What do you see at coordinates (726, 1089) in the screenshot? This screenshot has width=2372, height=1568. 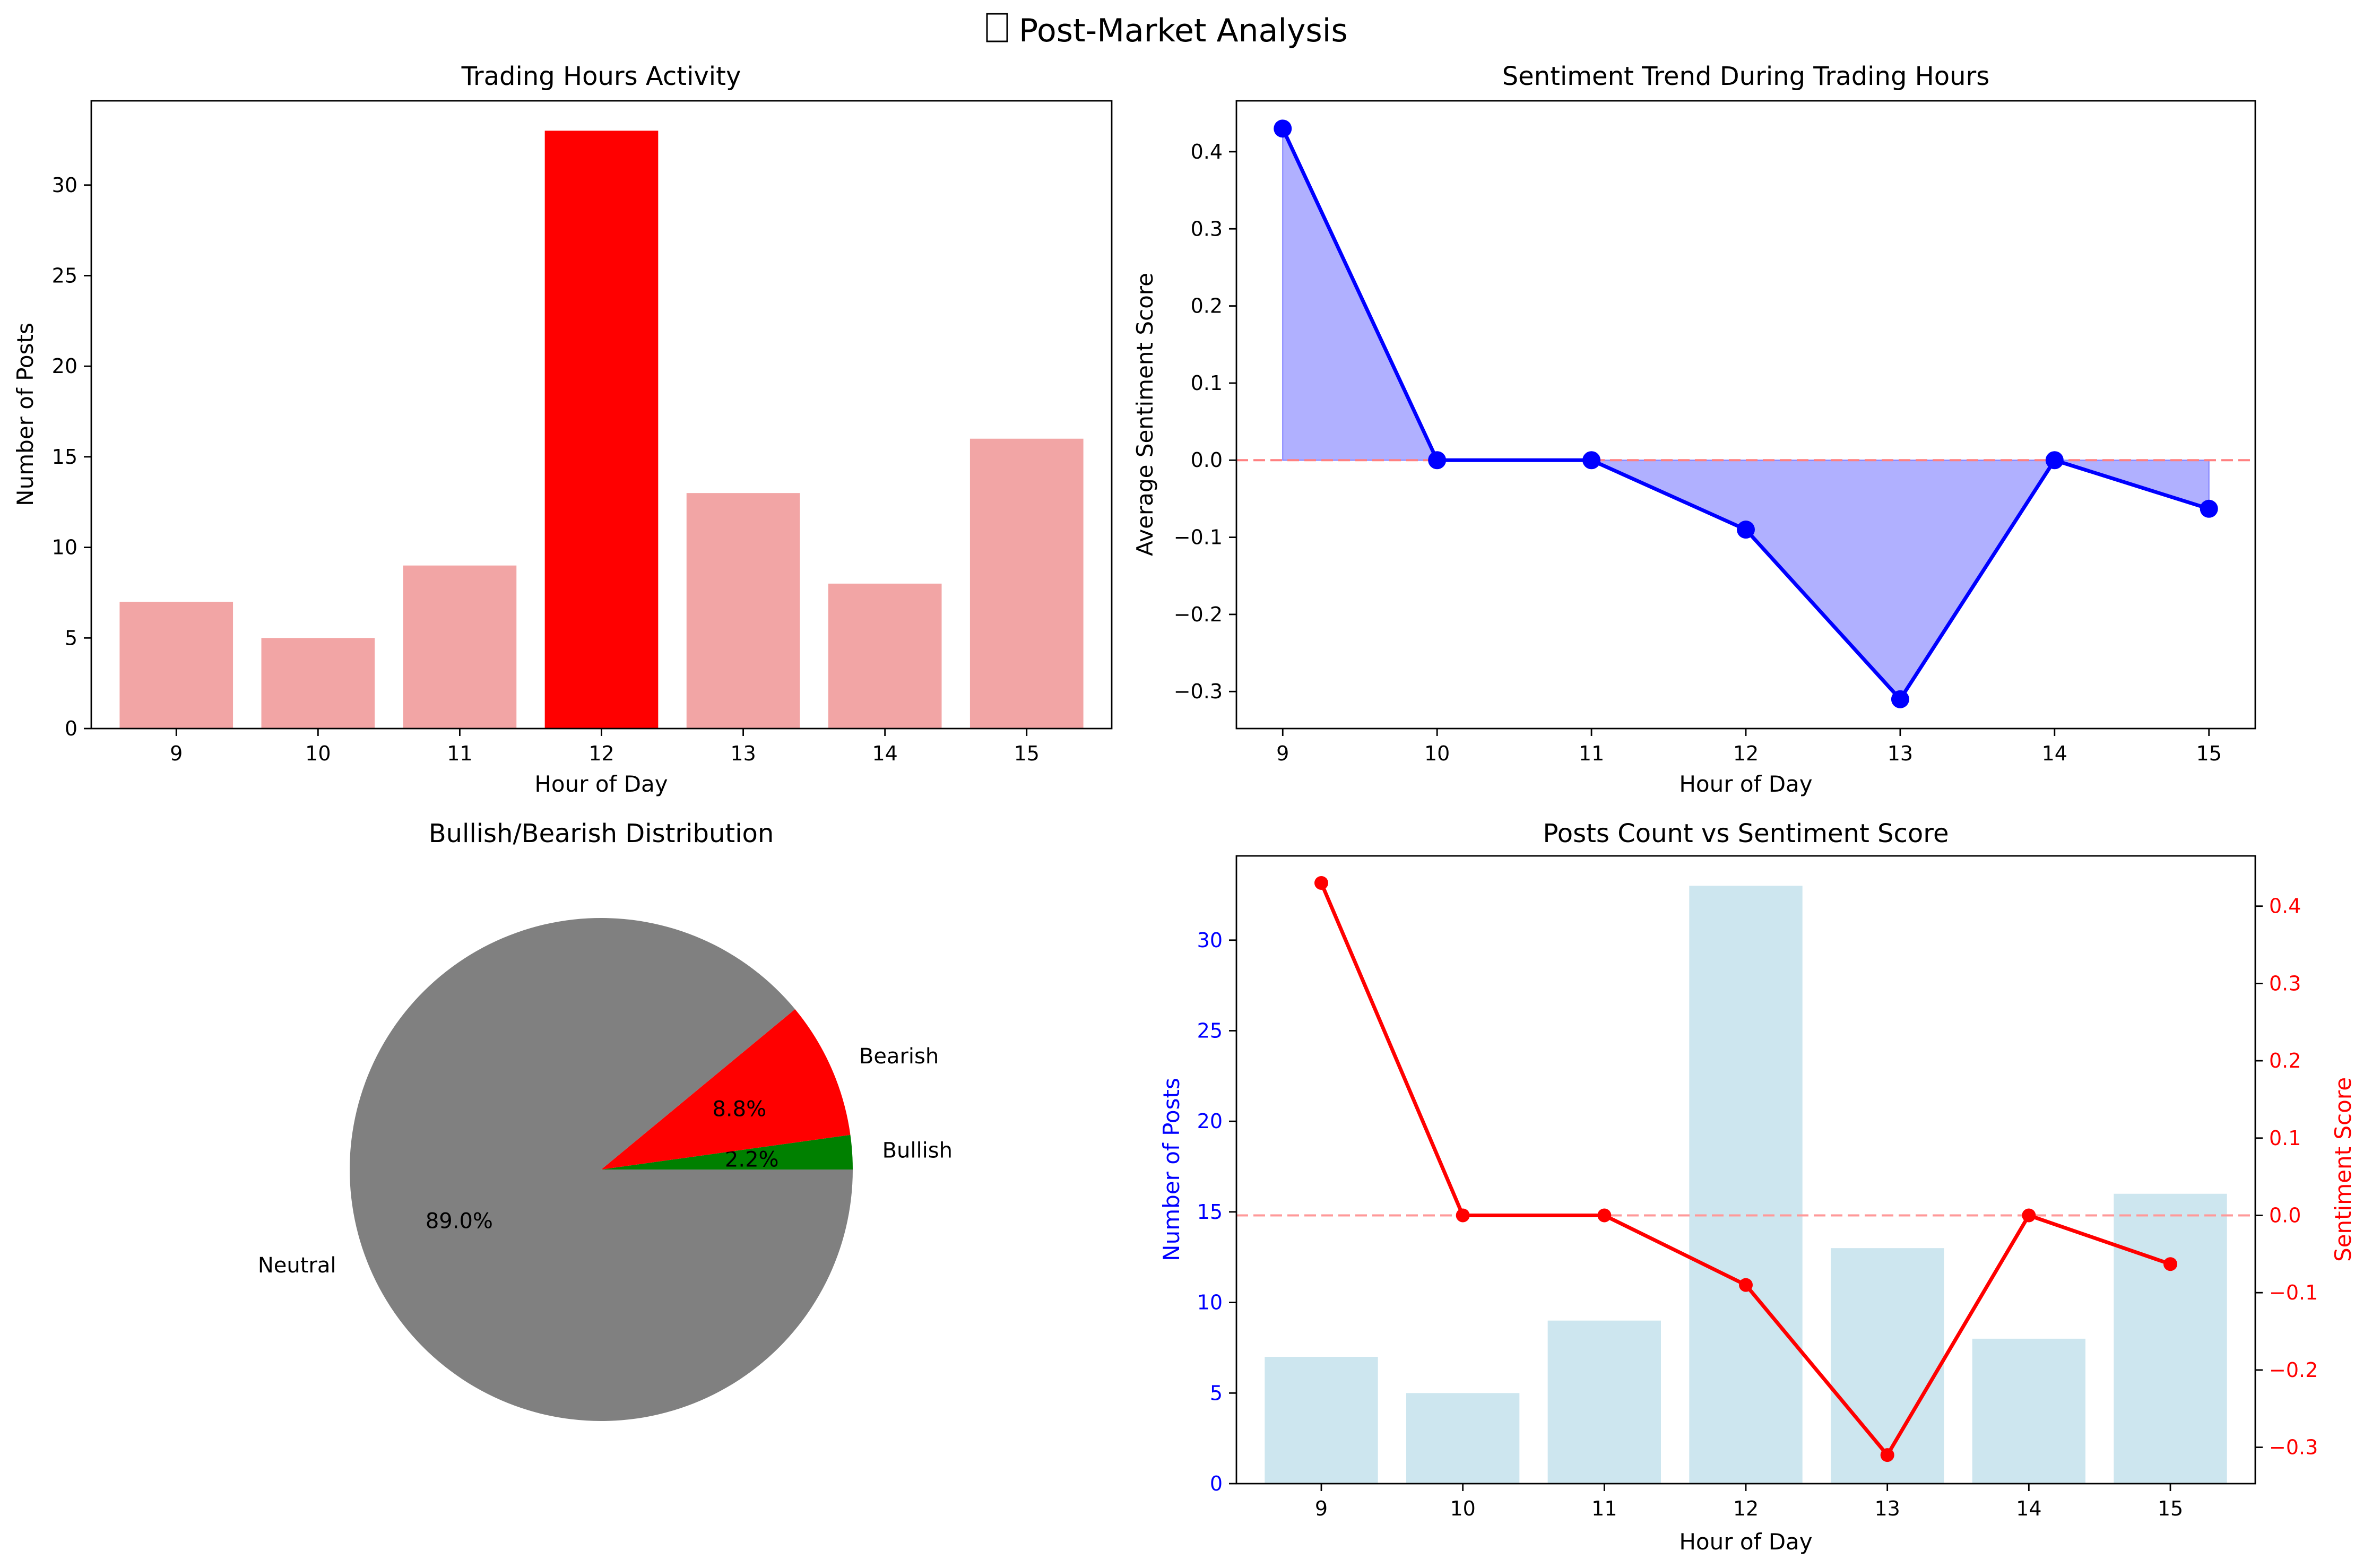 I see `pie-slice-bearish` at bounding box center [726, 1089].